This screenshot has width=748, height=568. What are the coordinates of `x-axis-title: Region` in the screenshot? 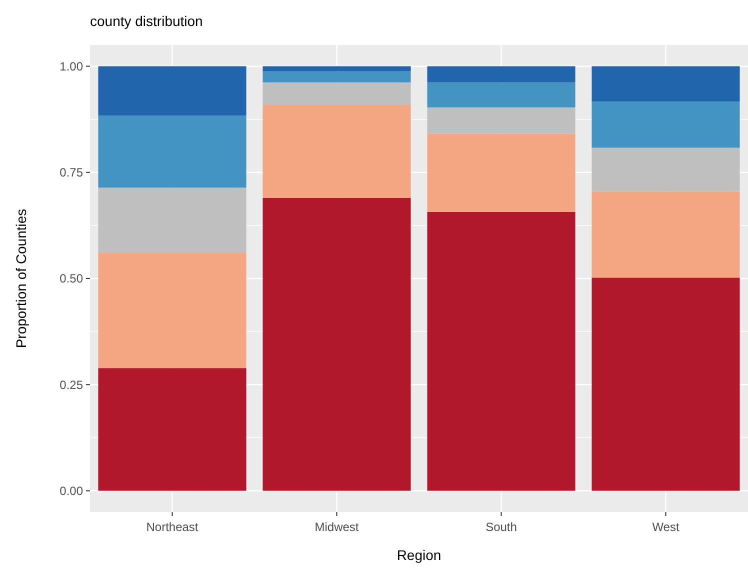 It's located at (419, 555).